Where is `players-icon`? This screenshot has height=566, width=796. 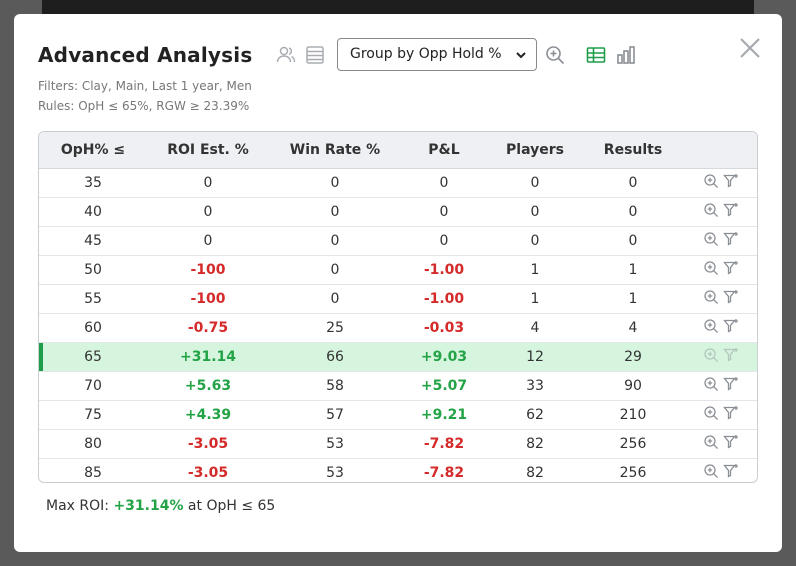 players-icon is located at coordinates (286, 55).